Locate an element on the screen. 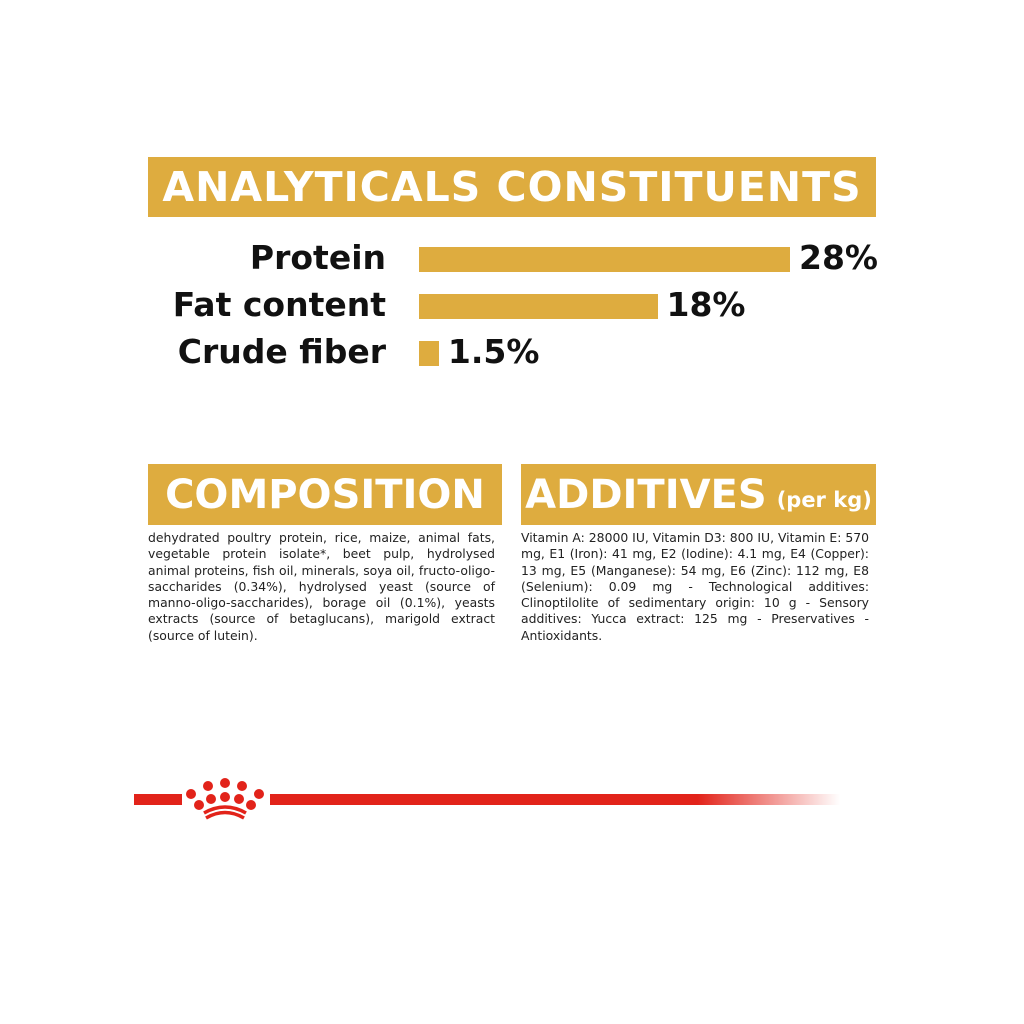 The width and height of the screenshot is (1024, 1024). brand-line-left is located at coordinates (158, 799).